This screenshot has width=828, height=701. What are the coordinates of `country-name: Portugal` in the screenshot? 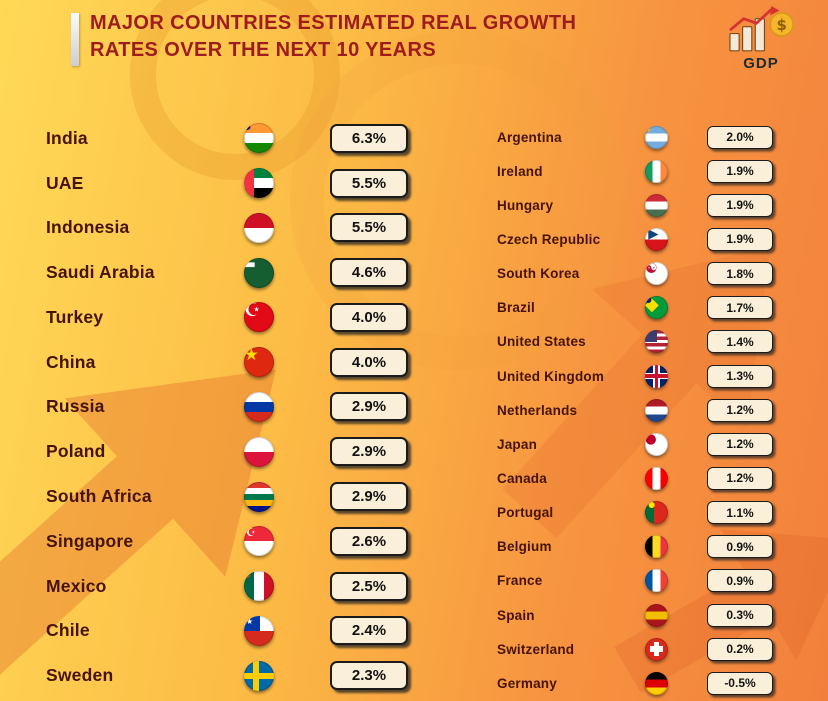 It's located at (525, 513).